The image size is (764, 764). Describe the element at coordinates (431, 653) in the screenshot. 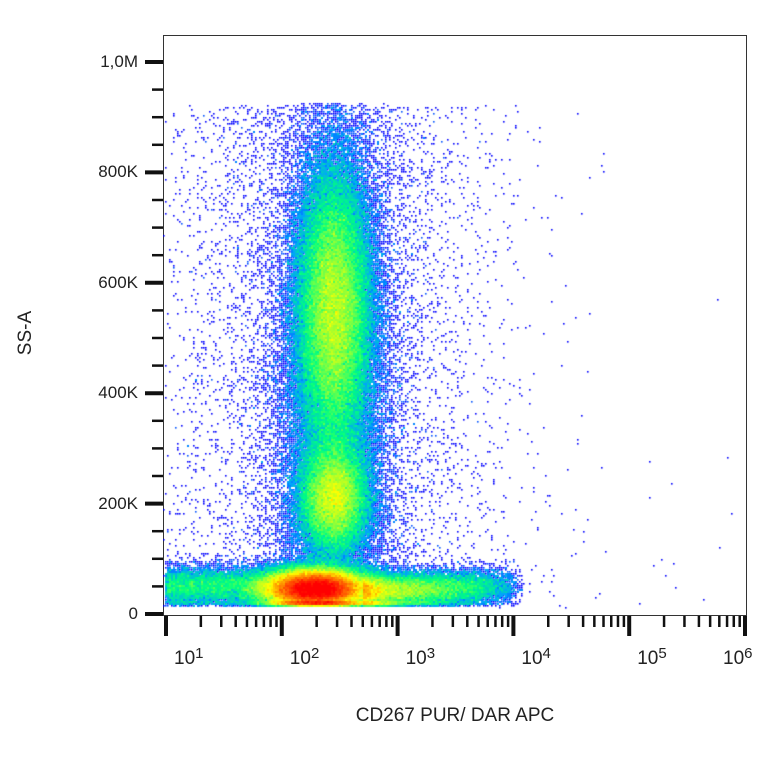

I see `x-tick-exponent: 3` at that location.